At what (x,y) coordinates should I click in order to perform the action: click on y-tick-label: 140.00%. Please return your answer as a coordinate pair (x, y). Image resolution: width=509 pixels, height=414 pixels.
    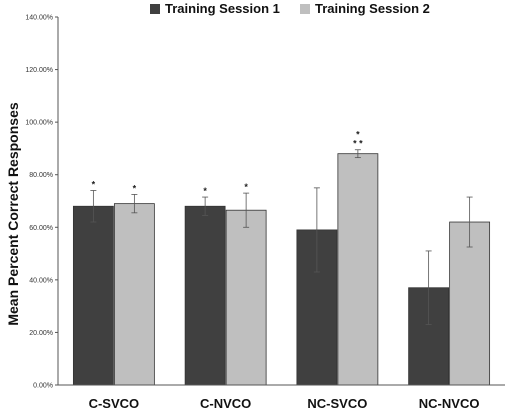
    Looking at the image, I should click on (39, 18).